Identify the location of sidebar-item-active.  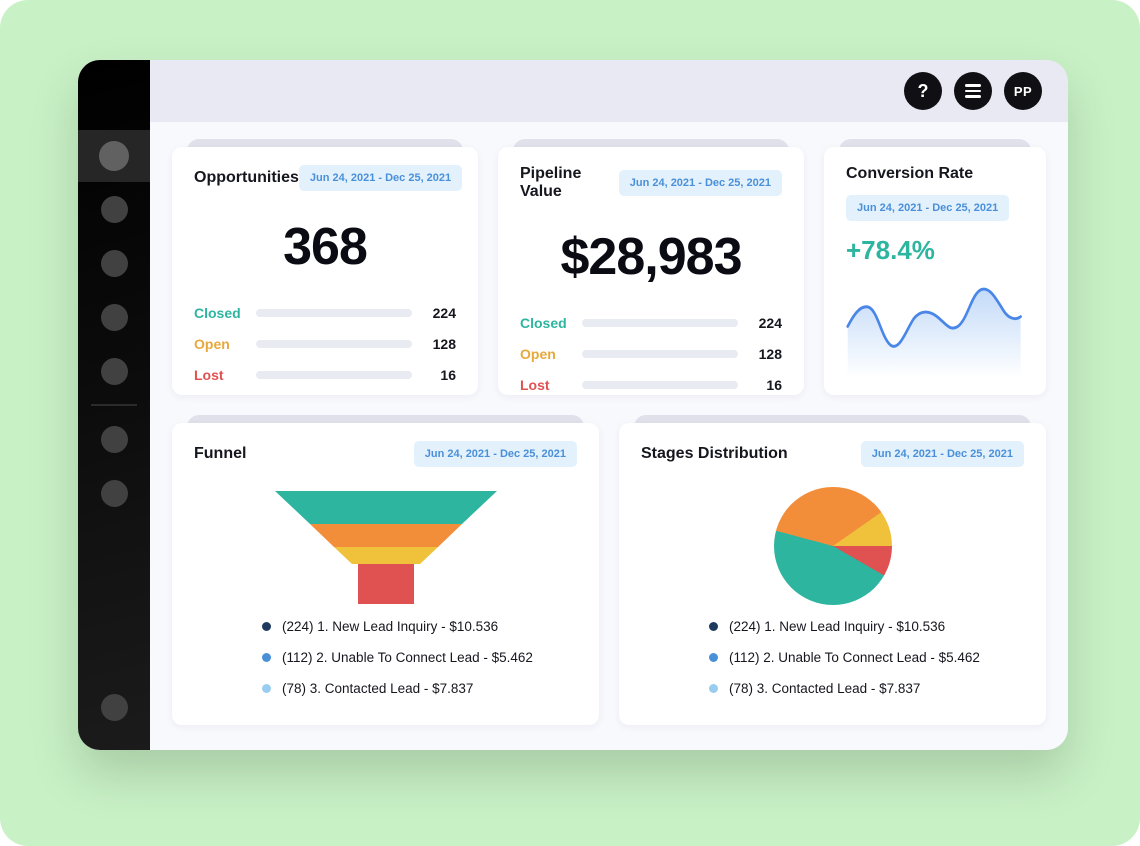
(114, 156).